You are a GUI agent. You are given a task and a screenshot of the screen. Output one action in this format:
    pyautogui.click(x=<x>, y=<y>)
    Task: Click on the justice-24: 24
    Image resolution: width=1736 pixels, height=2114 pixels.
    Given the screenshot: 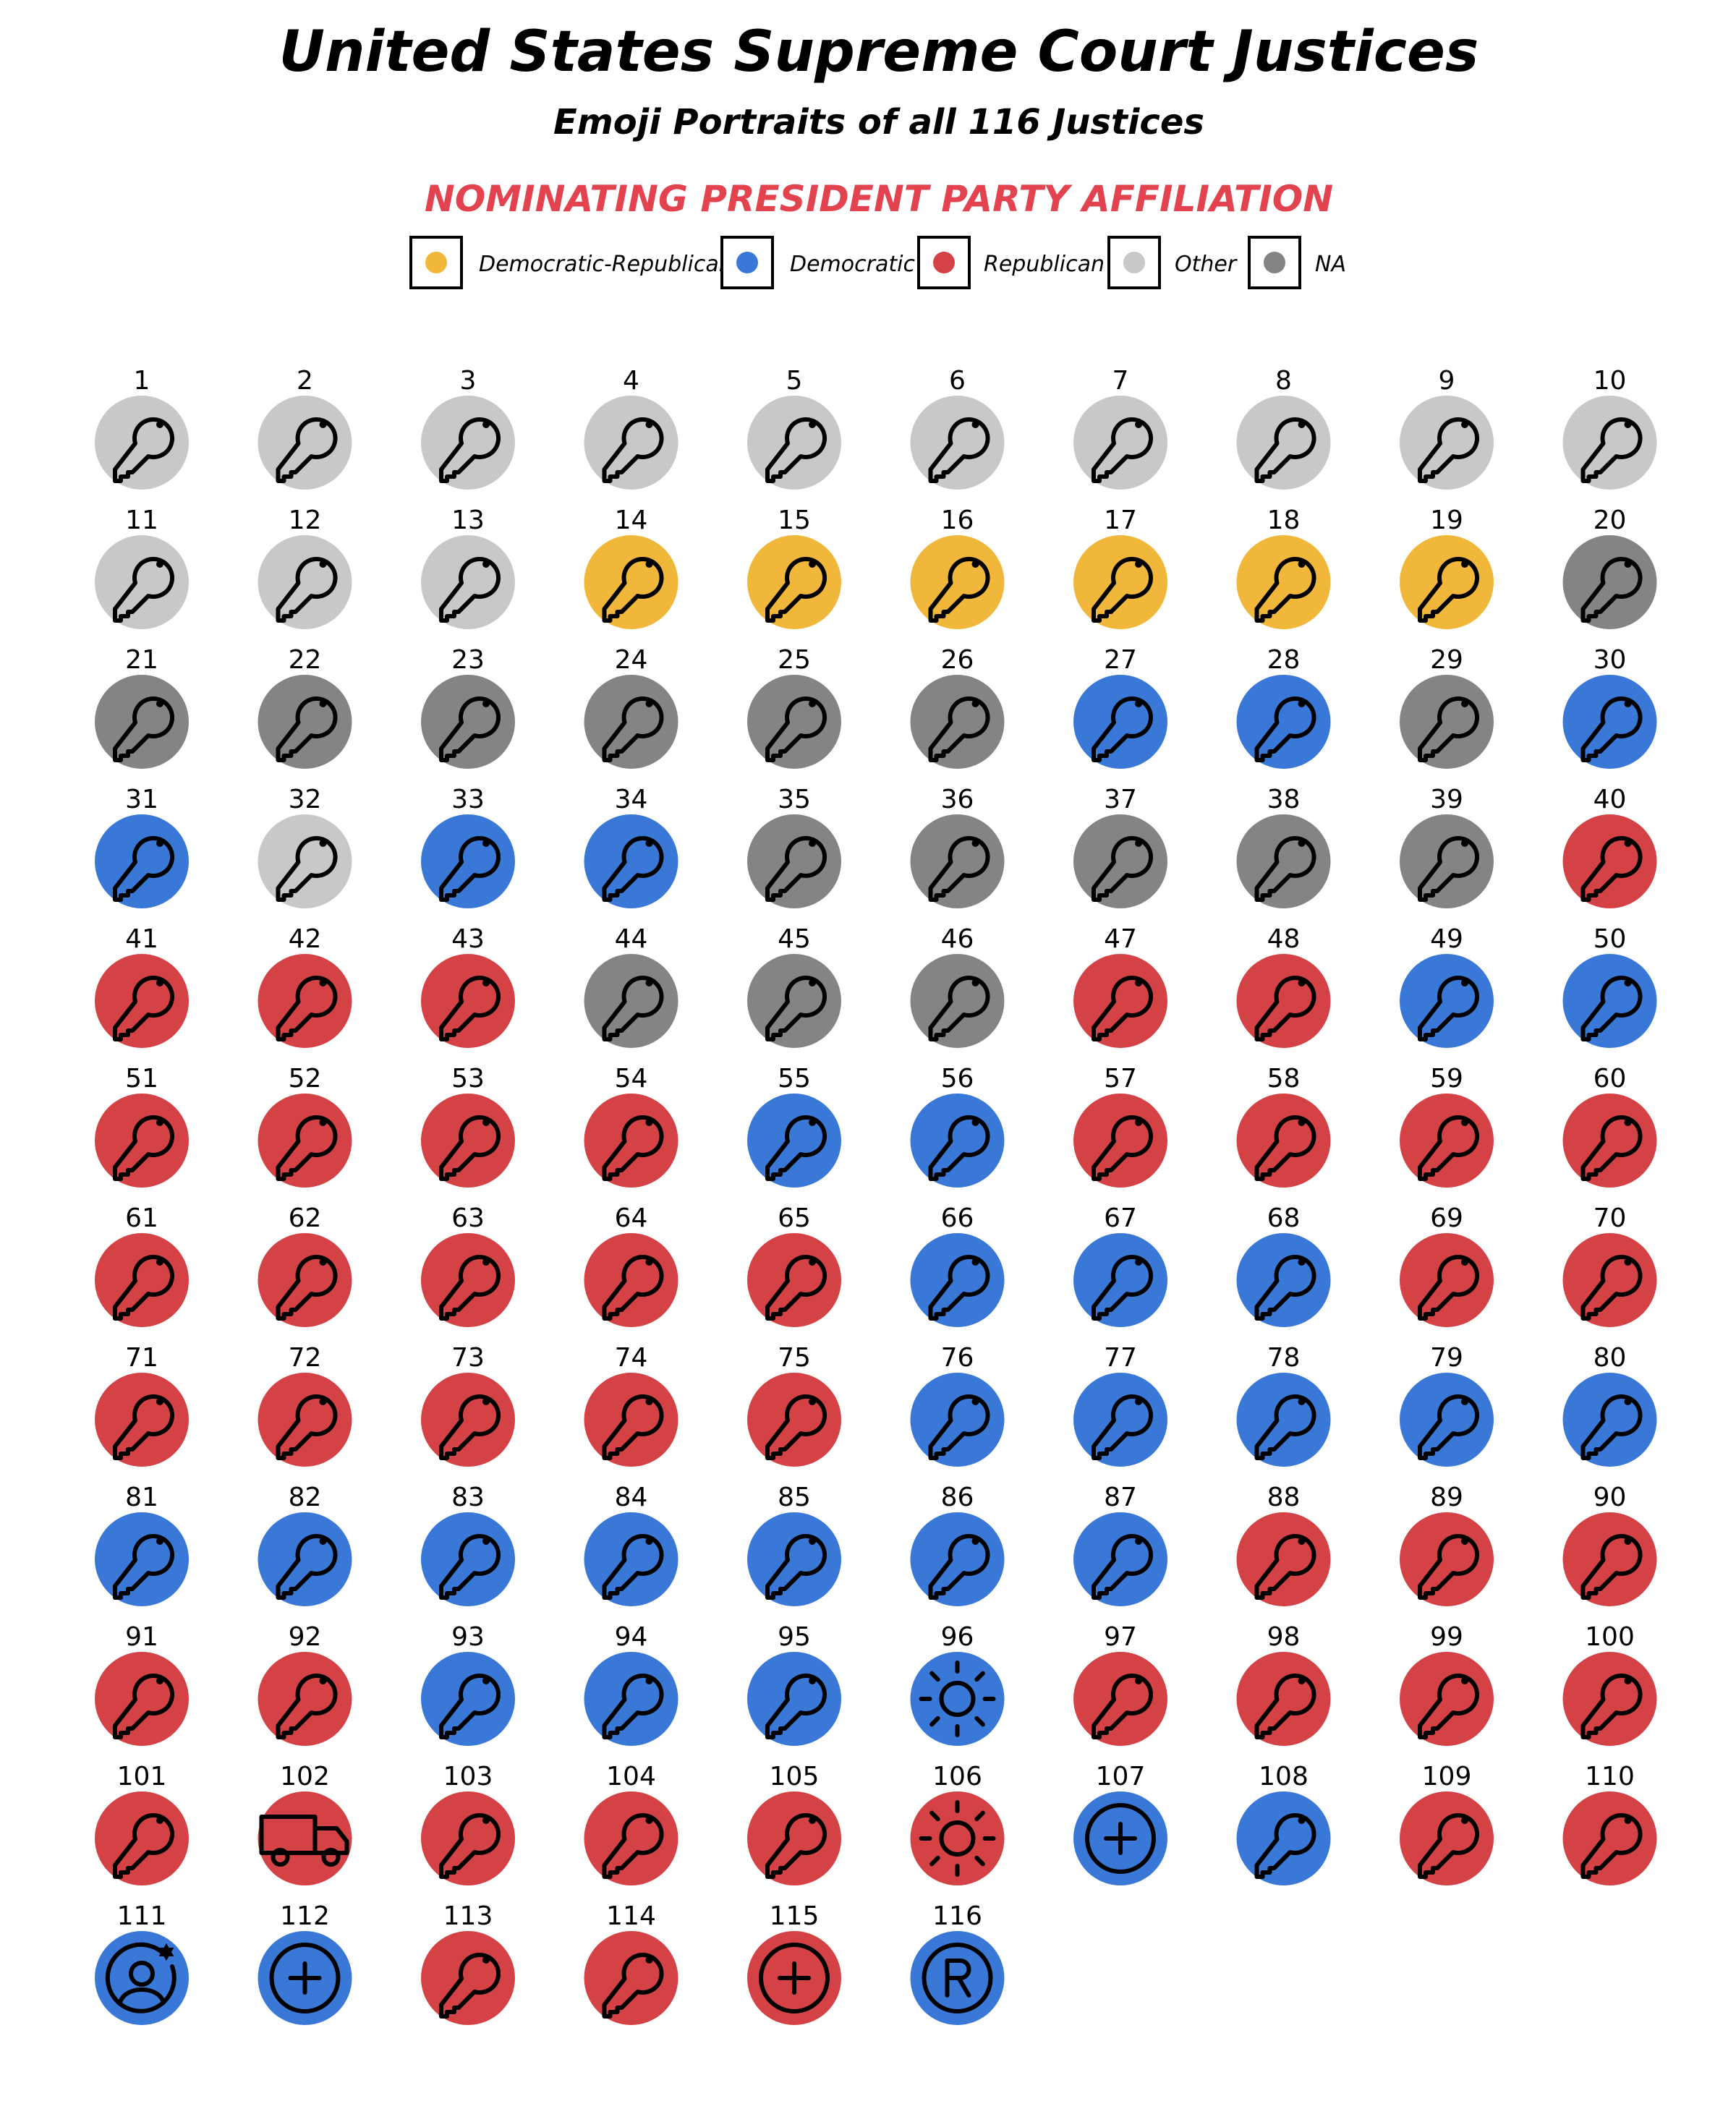 What is the action you would take?
    pyautogui.click(x=631, y=707)
    